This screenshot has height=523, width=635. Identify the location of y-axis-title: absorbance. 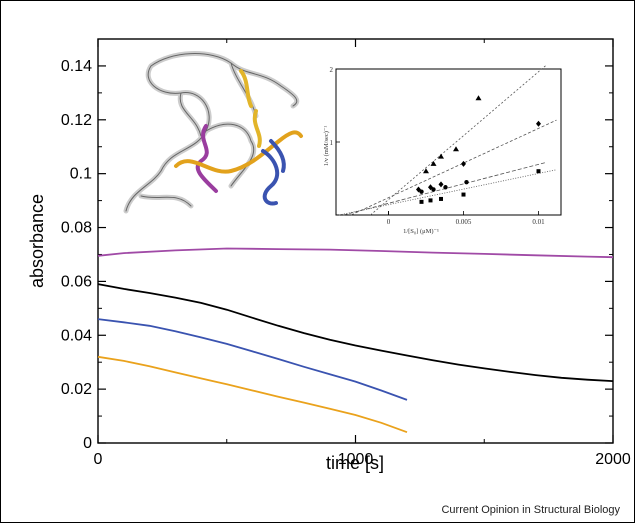
(37, 241).